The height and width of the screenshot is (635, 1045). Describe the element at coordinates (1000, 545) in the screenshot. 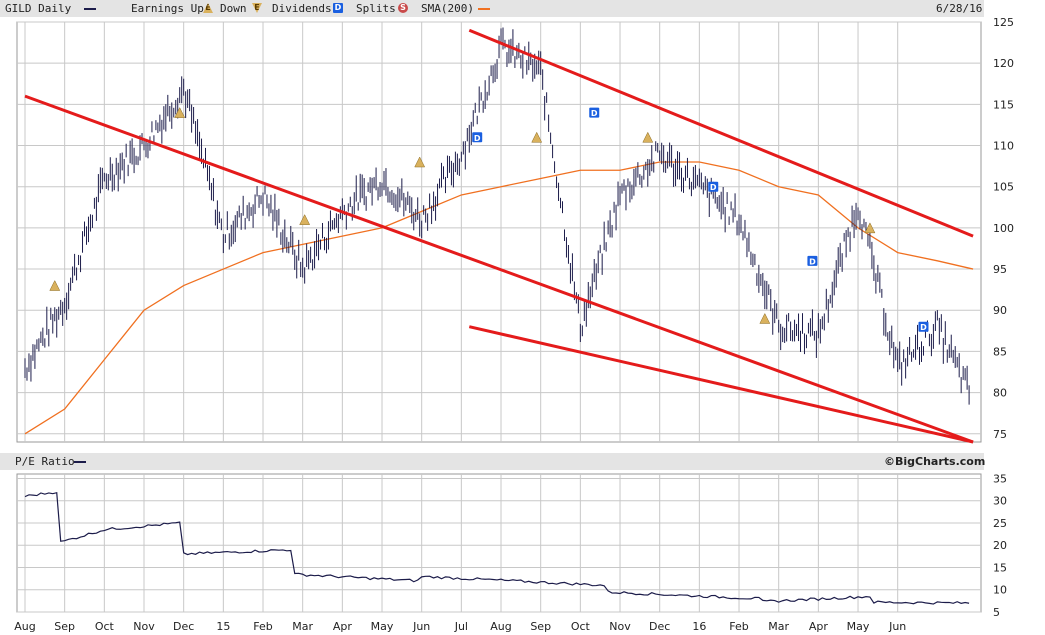

I see `pe-y-tick-label: 20` at that location.